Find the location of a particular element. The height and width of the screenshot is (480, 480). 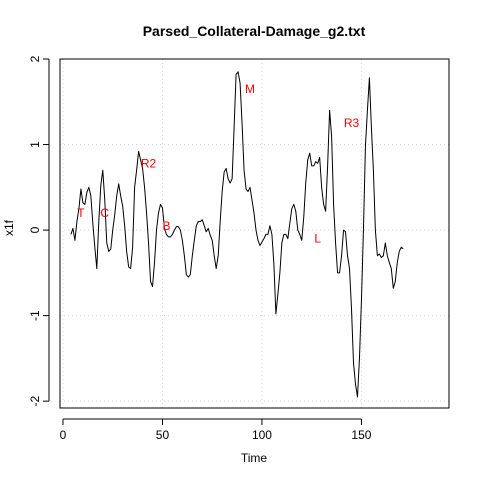

annotation-label: C is located at coordinates (104, 213).